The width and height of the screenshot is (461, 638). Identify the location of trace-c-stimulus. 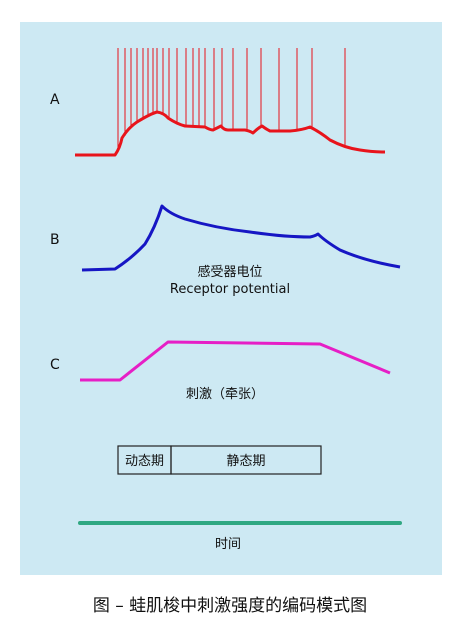
(235, 361).